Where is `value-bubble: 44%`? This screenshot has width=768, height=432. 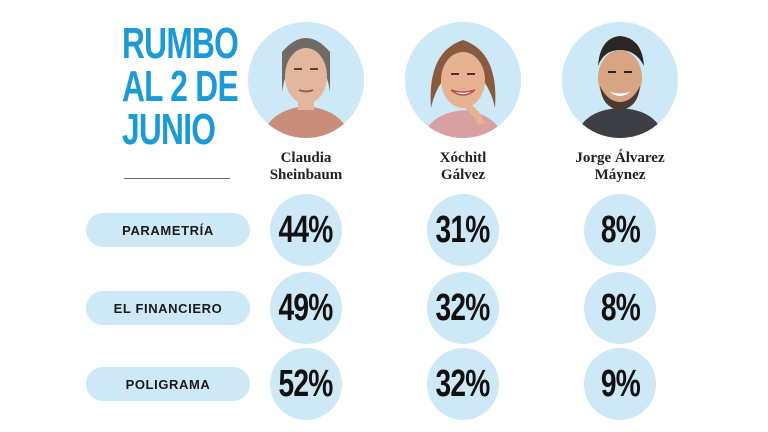 value-bubble: 44% is located at coordinates (306, 230).